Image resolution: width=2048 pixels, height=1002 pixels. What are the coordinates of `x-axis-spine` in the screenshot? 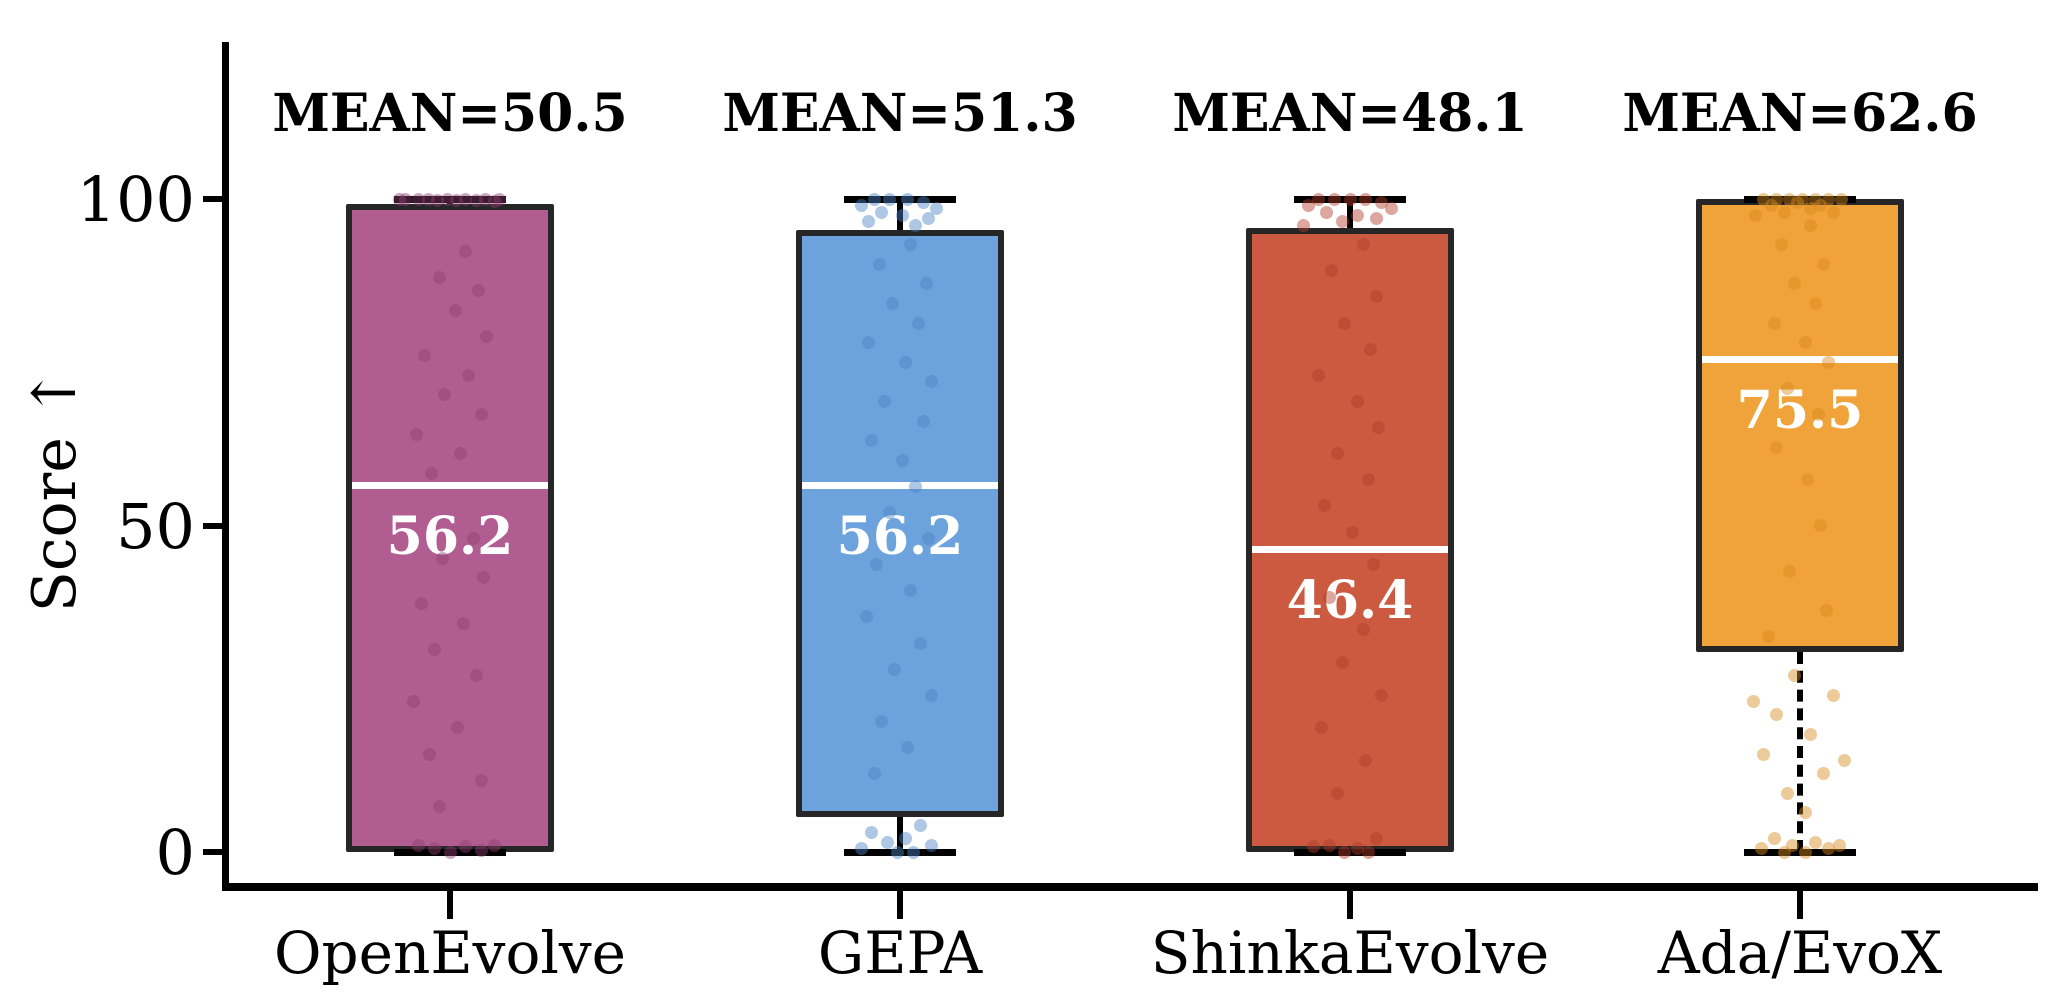 It's located at (1130, 887).